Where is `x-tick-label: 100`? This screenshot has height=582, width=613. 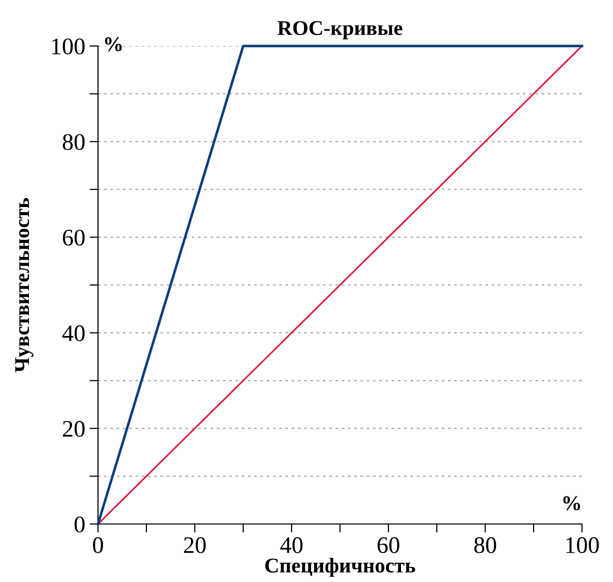 x-tick-label: 100 is located at coordinates (582, 545).